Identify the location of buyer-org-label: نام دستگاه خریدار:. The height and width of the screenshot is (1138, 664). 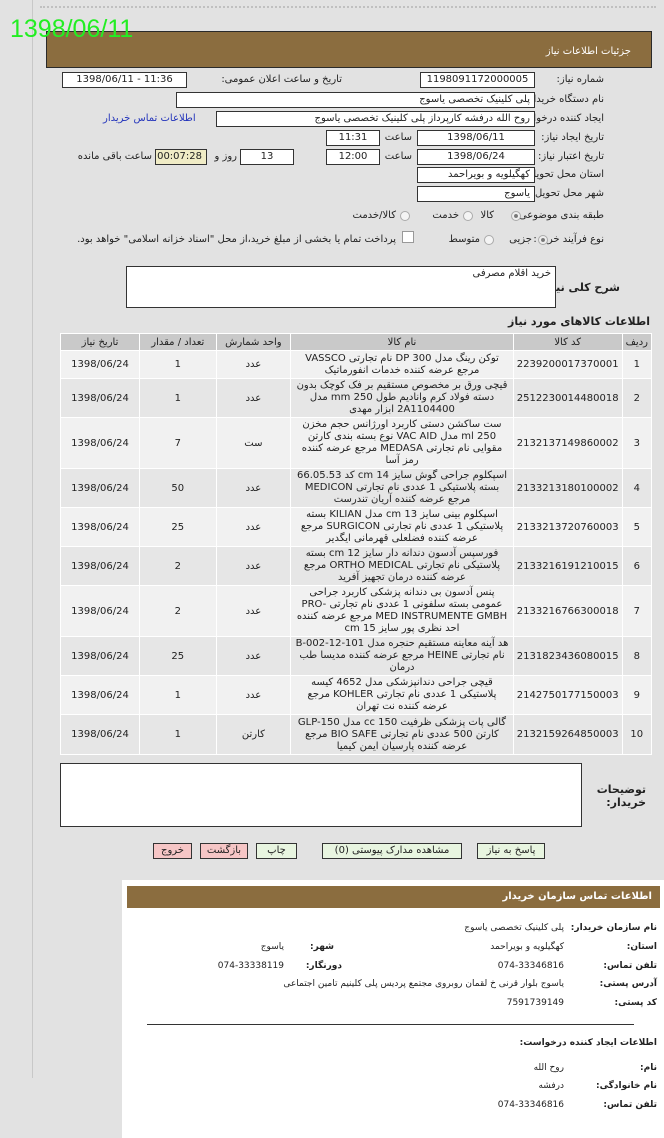
(564, 99).